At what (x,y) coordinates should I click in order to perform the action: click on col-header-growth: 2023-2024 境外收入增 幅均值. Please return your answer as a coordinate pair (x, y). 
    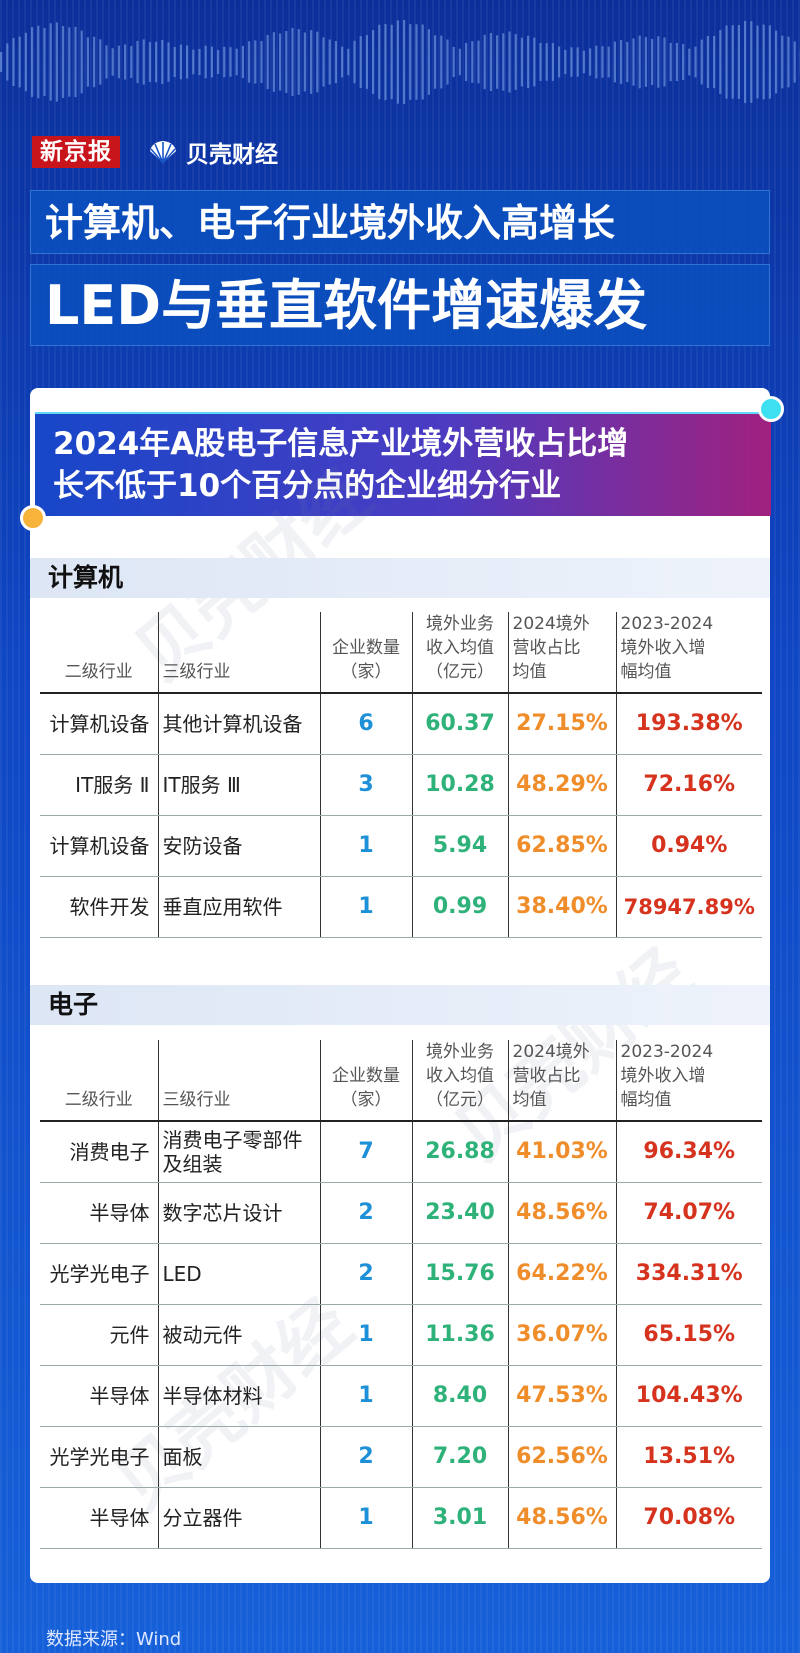
    Looking at the image, I should click on (689, 653).